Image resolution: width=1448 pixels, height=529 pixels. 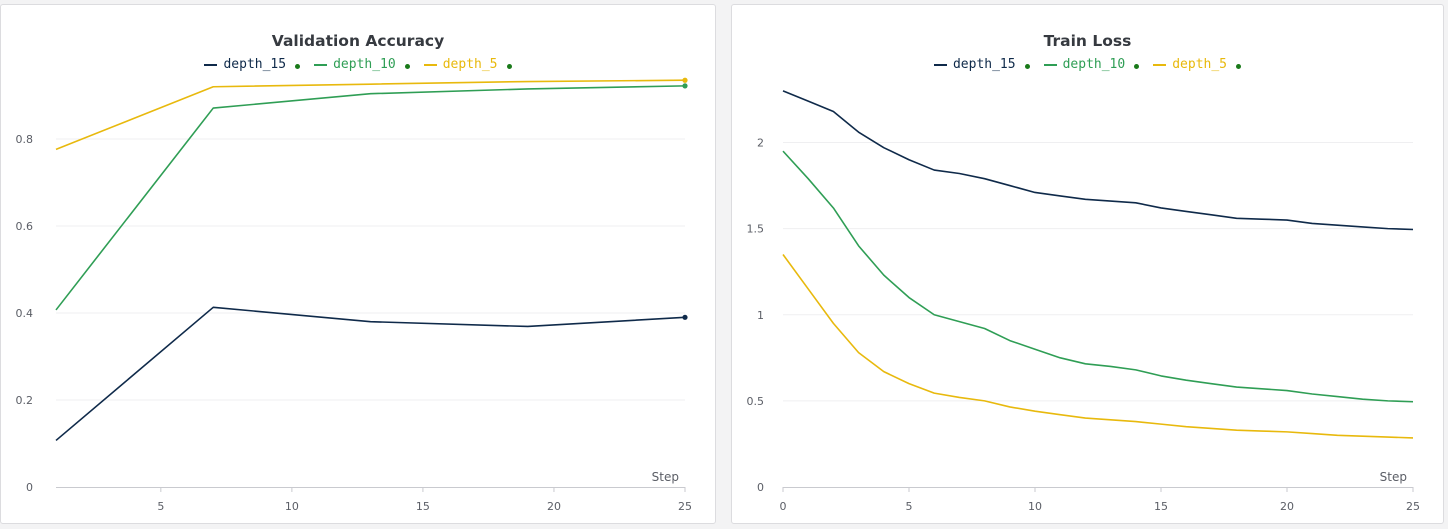 What do you see at coordinates (760, 315) in the screenshot?
I see `y-tick-label: 1` at bounding box center [760, 315].